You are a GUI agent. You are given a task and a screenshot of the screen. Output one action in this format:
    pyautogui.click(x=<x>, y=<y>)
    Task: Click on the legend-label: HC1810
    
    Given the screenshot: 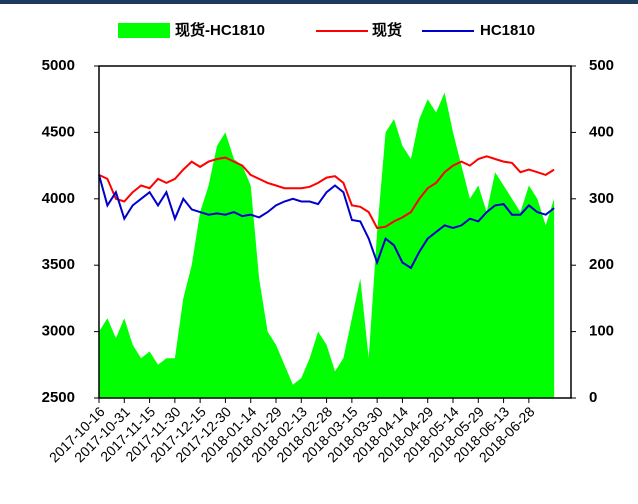 What is the action you would take?
    pyautogui.click(x=507, y=30)
    